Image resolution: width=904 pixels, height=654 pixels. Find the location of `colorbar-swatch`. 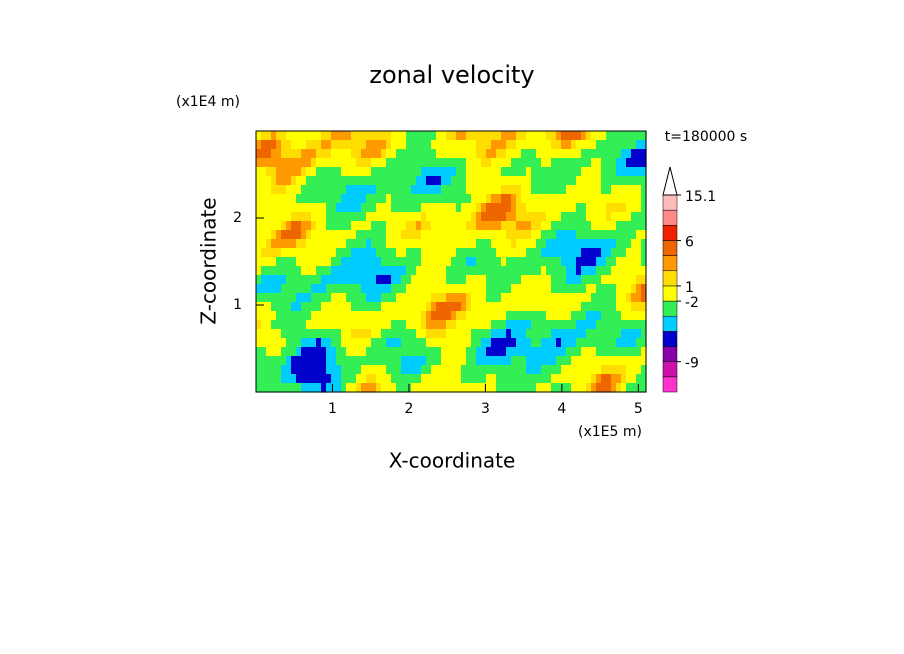

colorbar-swatch is located at coordinates (670, 263).